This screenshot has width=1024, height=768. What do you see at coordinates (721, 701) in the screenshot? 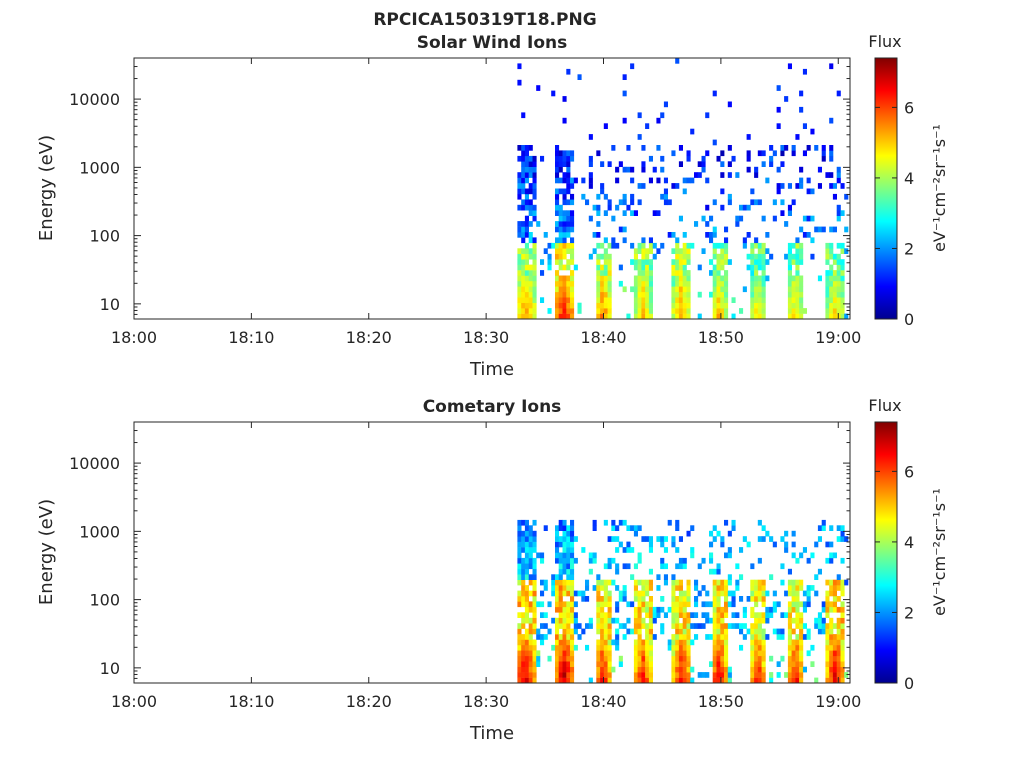
I see `x-tick-label: 18:50` at bounding box center [721, 701].